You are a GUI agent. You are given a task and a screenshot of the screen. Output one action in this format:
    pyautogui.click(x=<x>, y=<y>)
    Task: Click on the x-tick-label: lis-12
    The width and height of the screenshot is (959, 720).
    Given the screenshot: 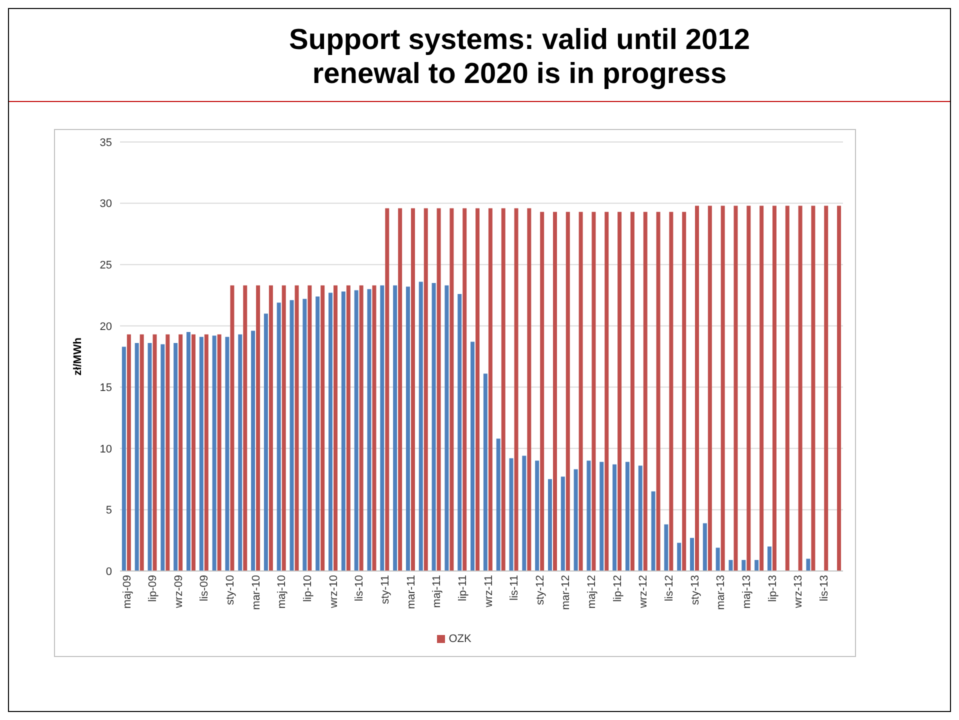 What is the action you would take?
    pyautogui.click(x=670, y=588)
    